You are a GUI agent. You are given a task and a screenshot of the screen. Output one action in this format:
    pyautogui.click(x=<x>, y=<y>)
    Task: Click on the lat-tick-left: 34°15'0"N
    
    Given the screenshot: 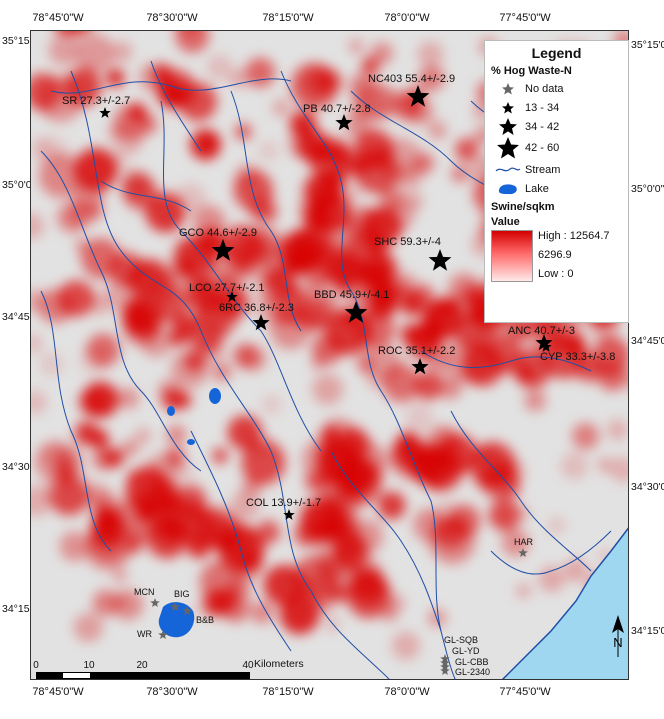 What is the action you would take?
    pyautogui.click(x=25, y=609)
    